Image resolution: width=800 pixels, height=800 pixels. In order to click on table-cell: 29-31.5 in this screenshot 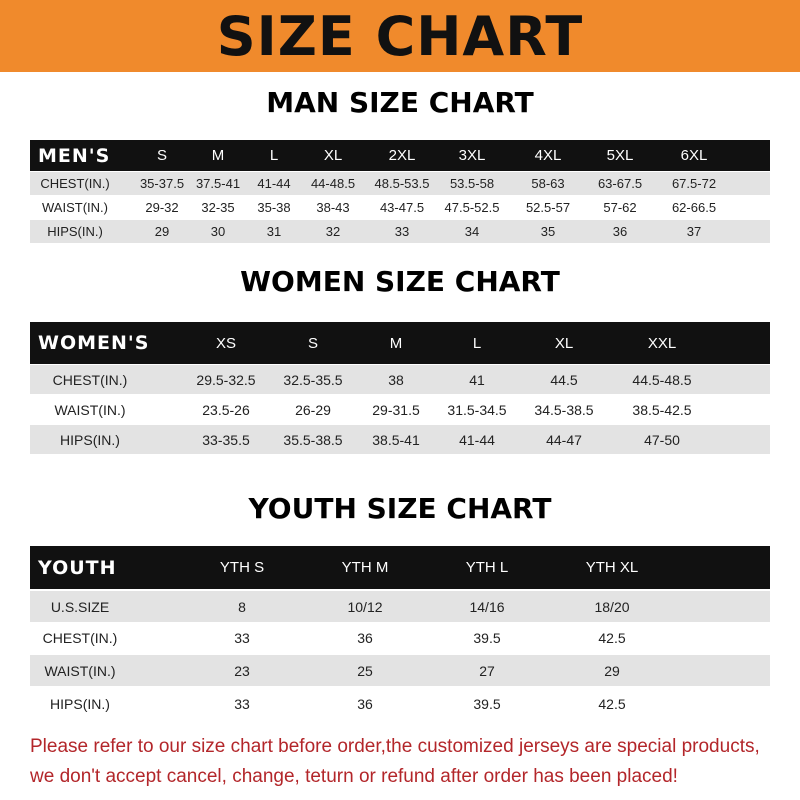, I will do `click(396, 409)`.